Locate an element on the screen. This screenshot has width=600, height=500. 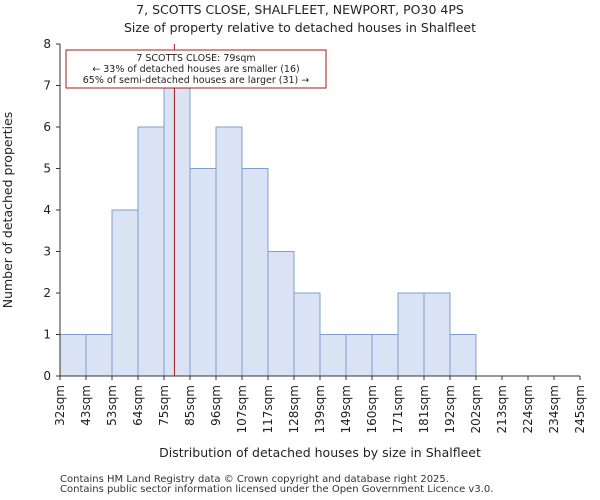
x-tick-label-202sqm: 202sqm is located at coordinates (476, 409).